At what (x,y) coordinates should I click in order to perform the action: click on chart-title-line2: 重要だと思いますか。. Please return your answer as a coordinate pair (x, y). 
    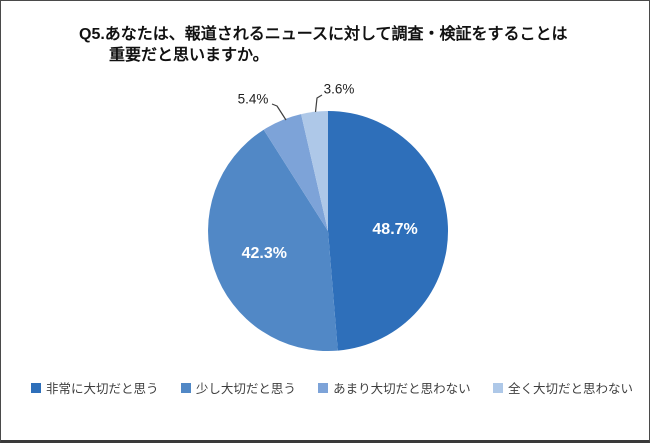
    Looking at the image, I should click on (189, 55).